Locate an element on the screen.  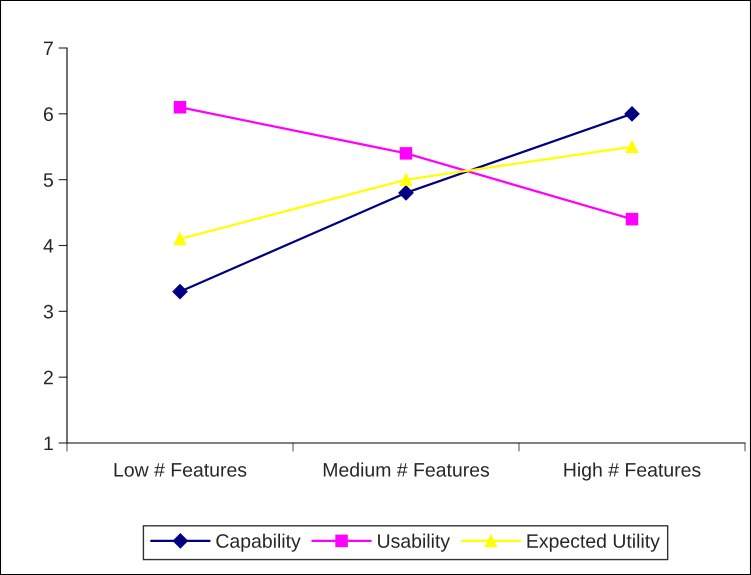
legend-label: Expected Utility is located at coordinates (593, 543).